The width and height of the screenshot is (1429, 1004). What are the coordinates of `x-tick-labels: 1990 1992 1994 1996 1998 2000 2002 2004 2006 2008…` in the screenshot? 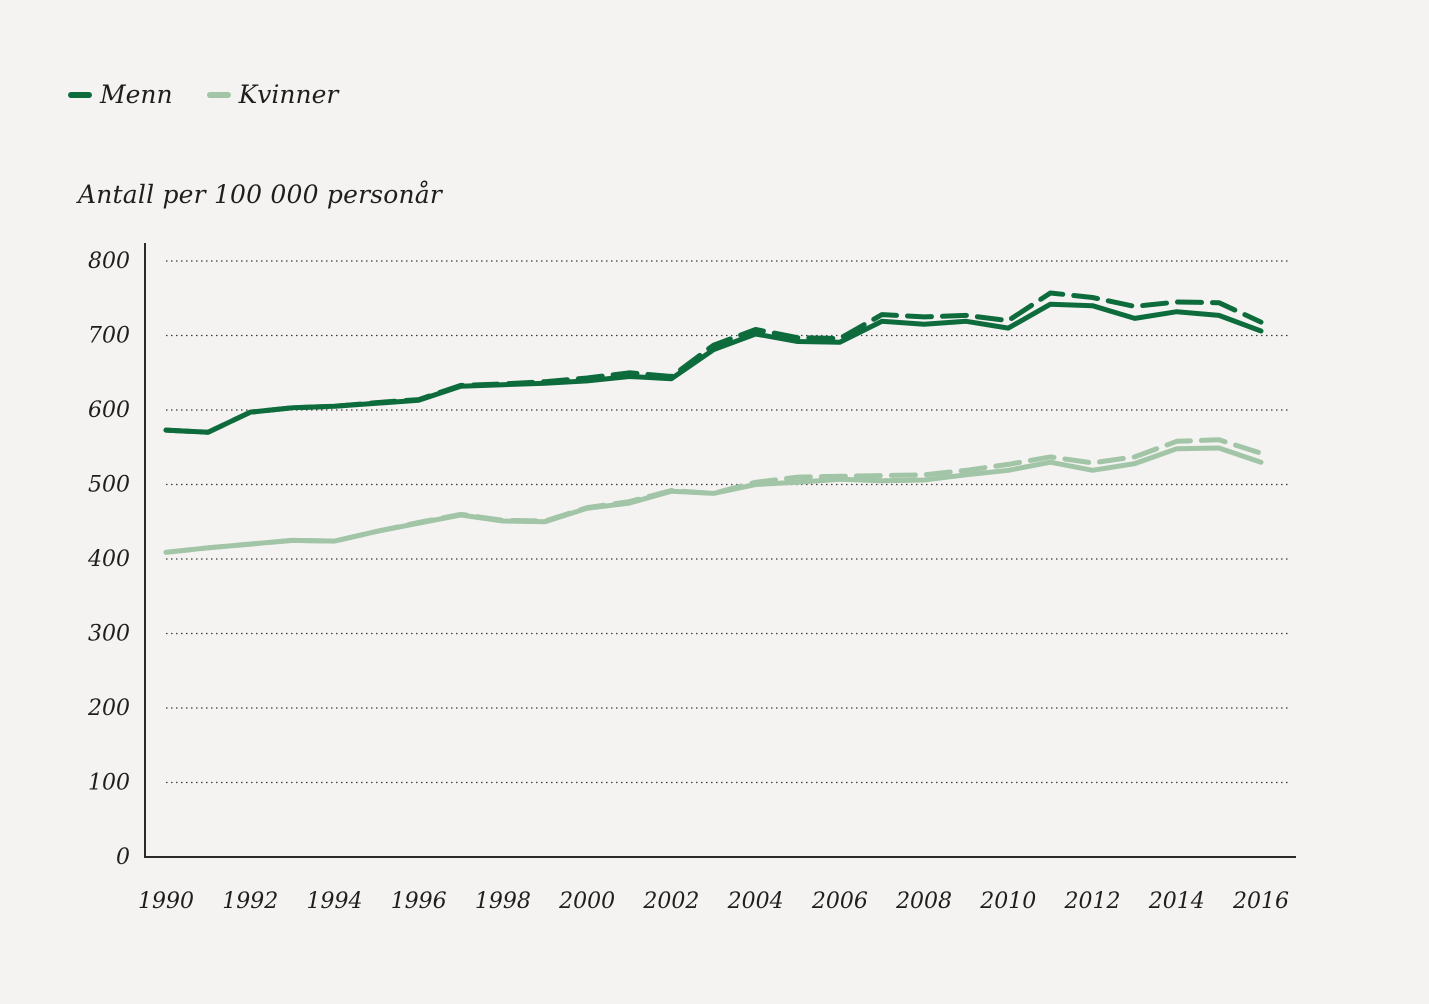 It's located at (713, 901).